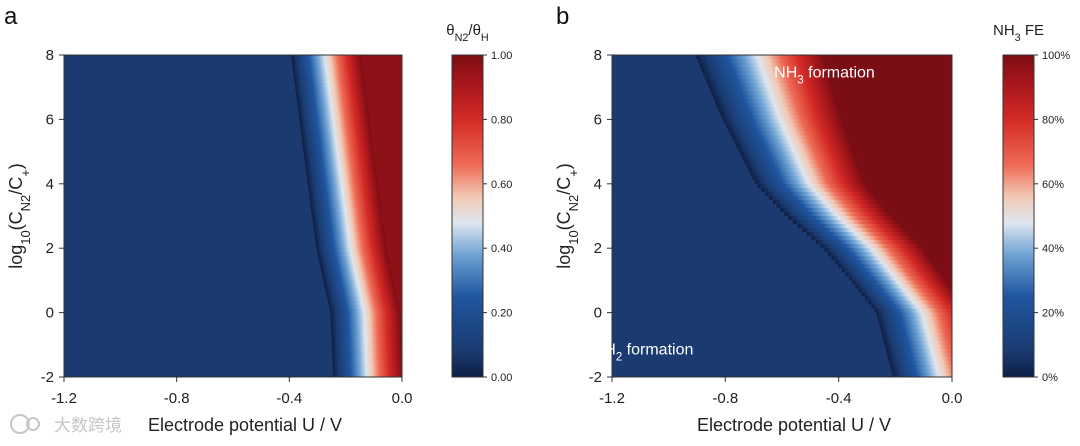 This screenshot has height=446, width=1080. What do you see at coordinates (501, 120) in the screenshot?
I see `colorbar-tick-label: 0.80` at bounding box center [501, 120].